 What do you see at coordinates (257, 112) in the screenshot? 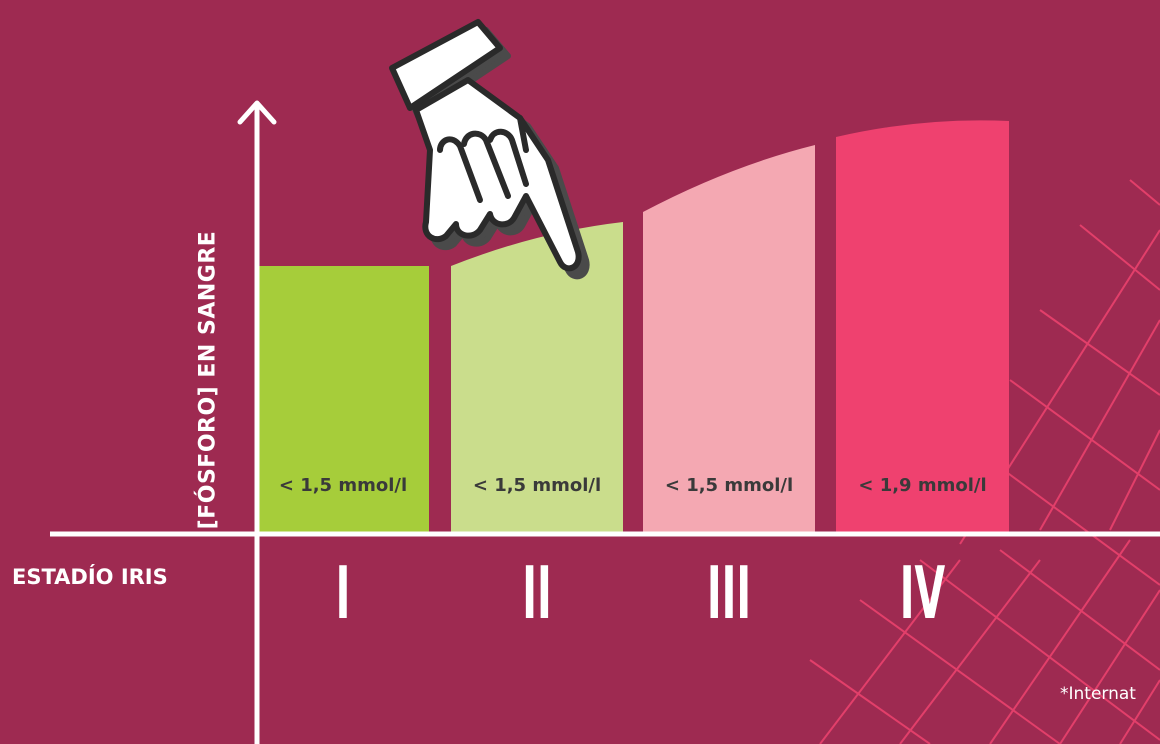
I see `axis-arrow-icon` at bounding box center [257, 112].